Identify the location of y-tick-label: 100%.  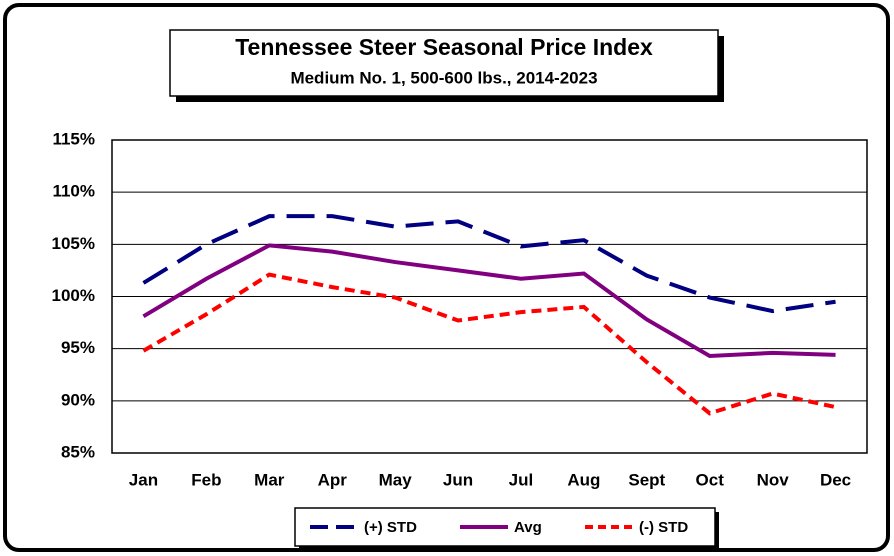
(73, 295).